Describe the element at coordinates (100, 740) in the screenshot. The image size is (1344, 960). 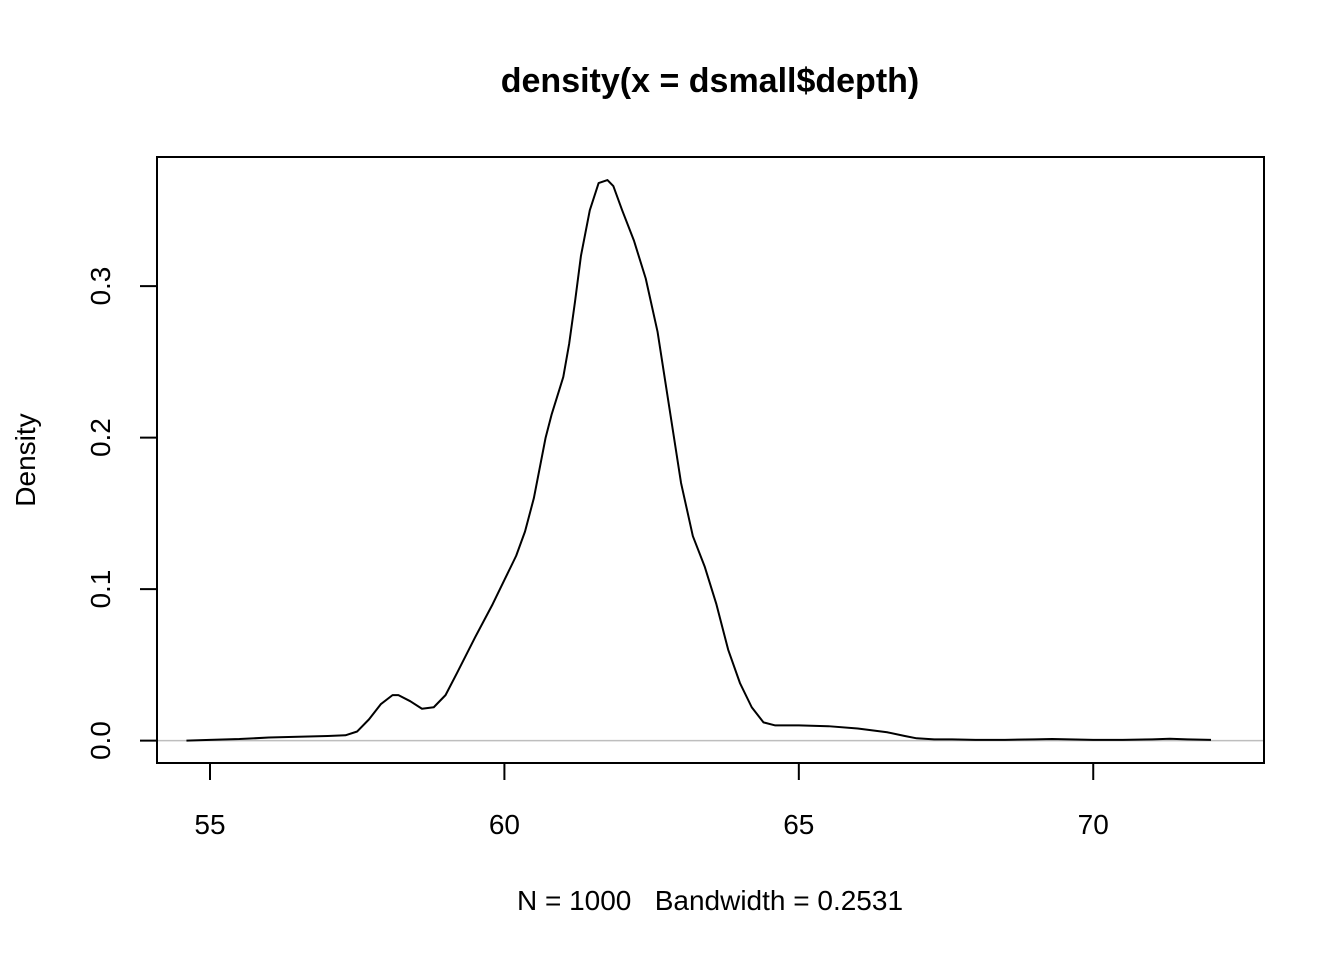
I see `y-tick-label: 0.0` at that location.